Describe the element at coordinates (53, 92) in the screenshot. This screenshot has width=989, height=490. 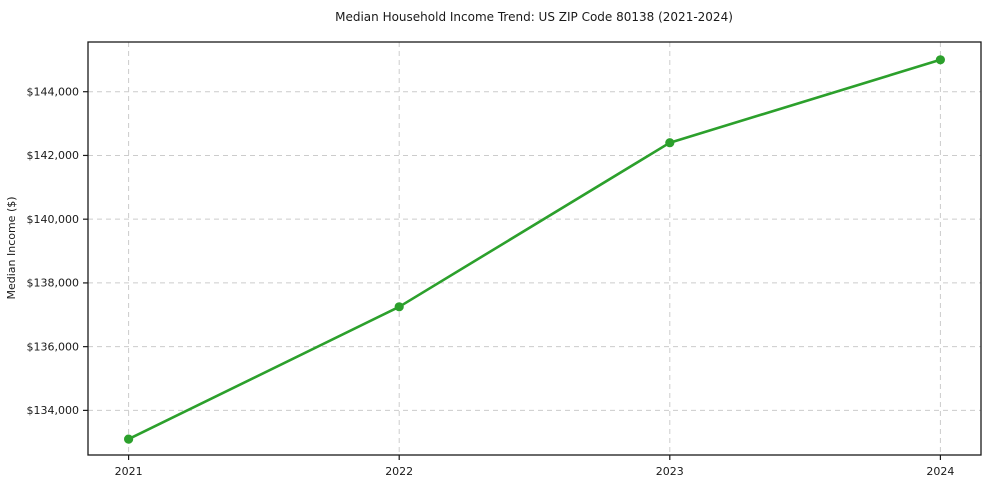
I see `y-tick-label: $144,000` at that location.